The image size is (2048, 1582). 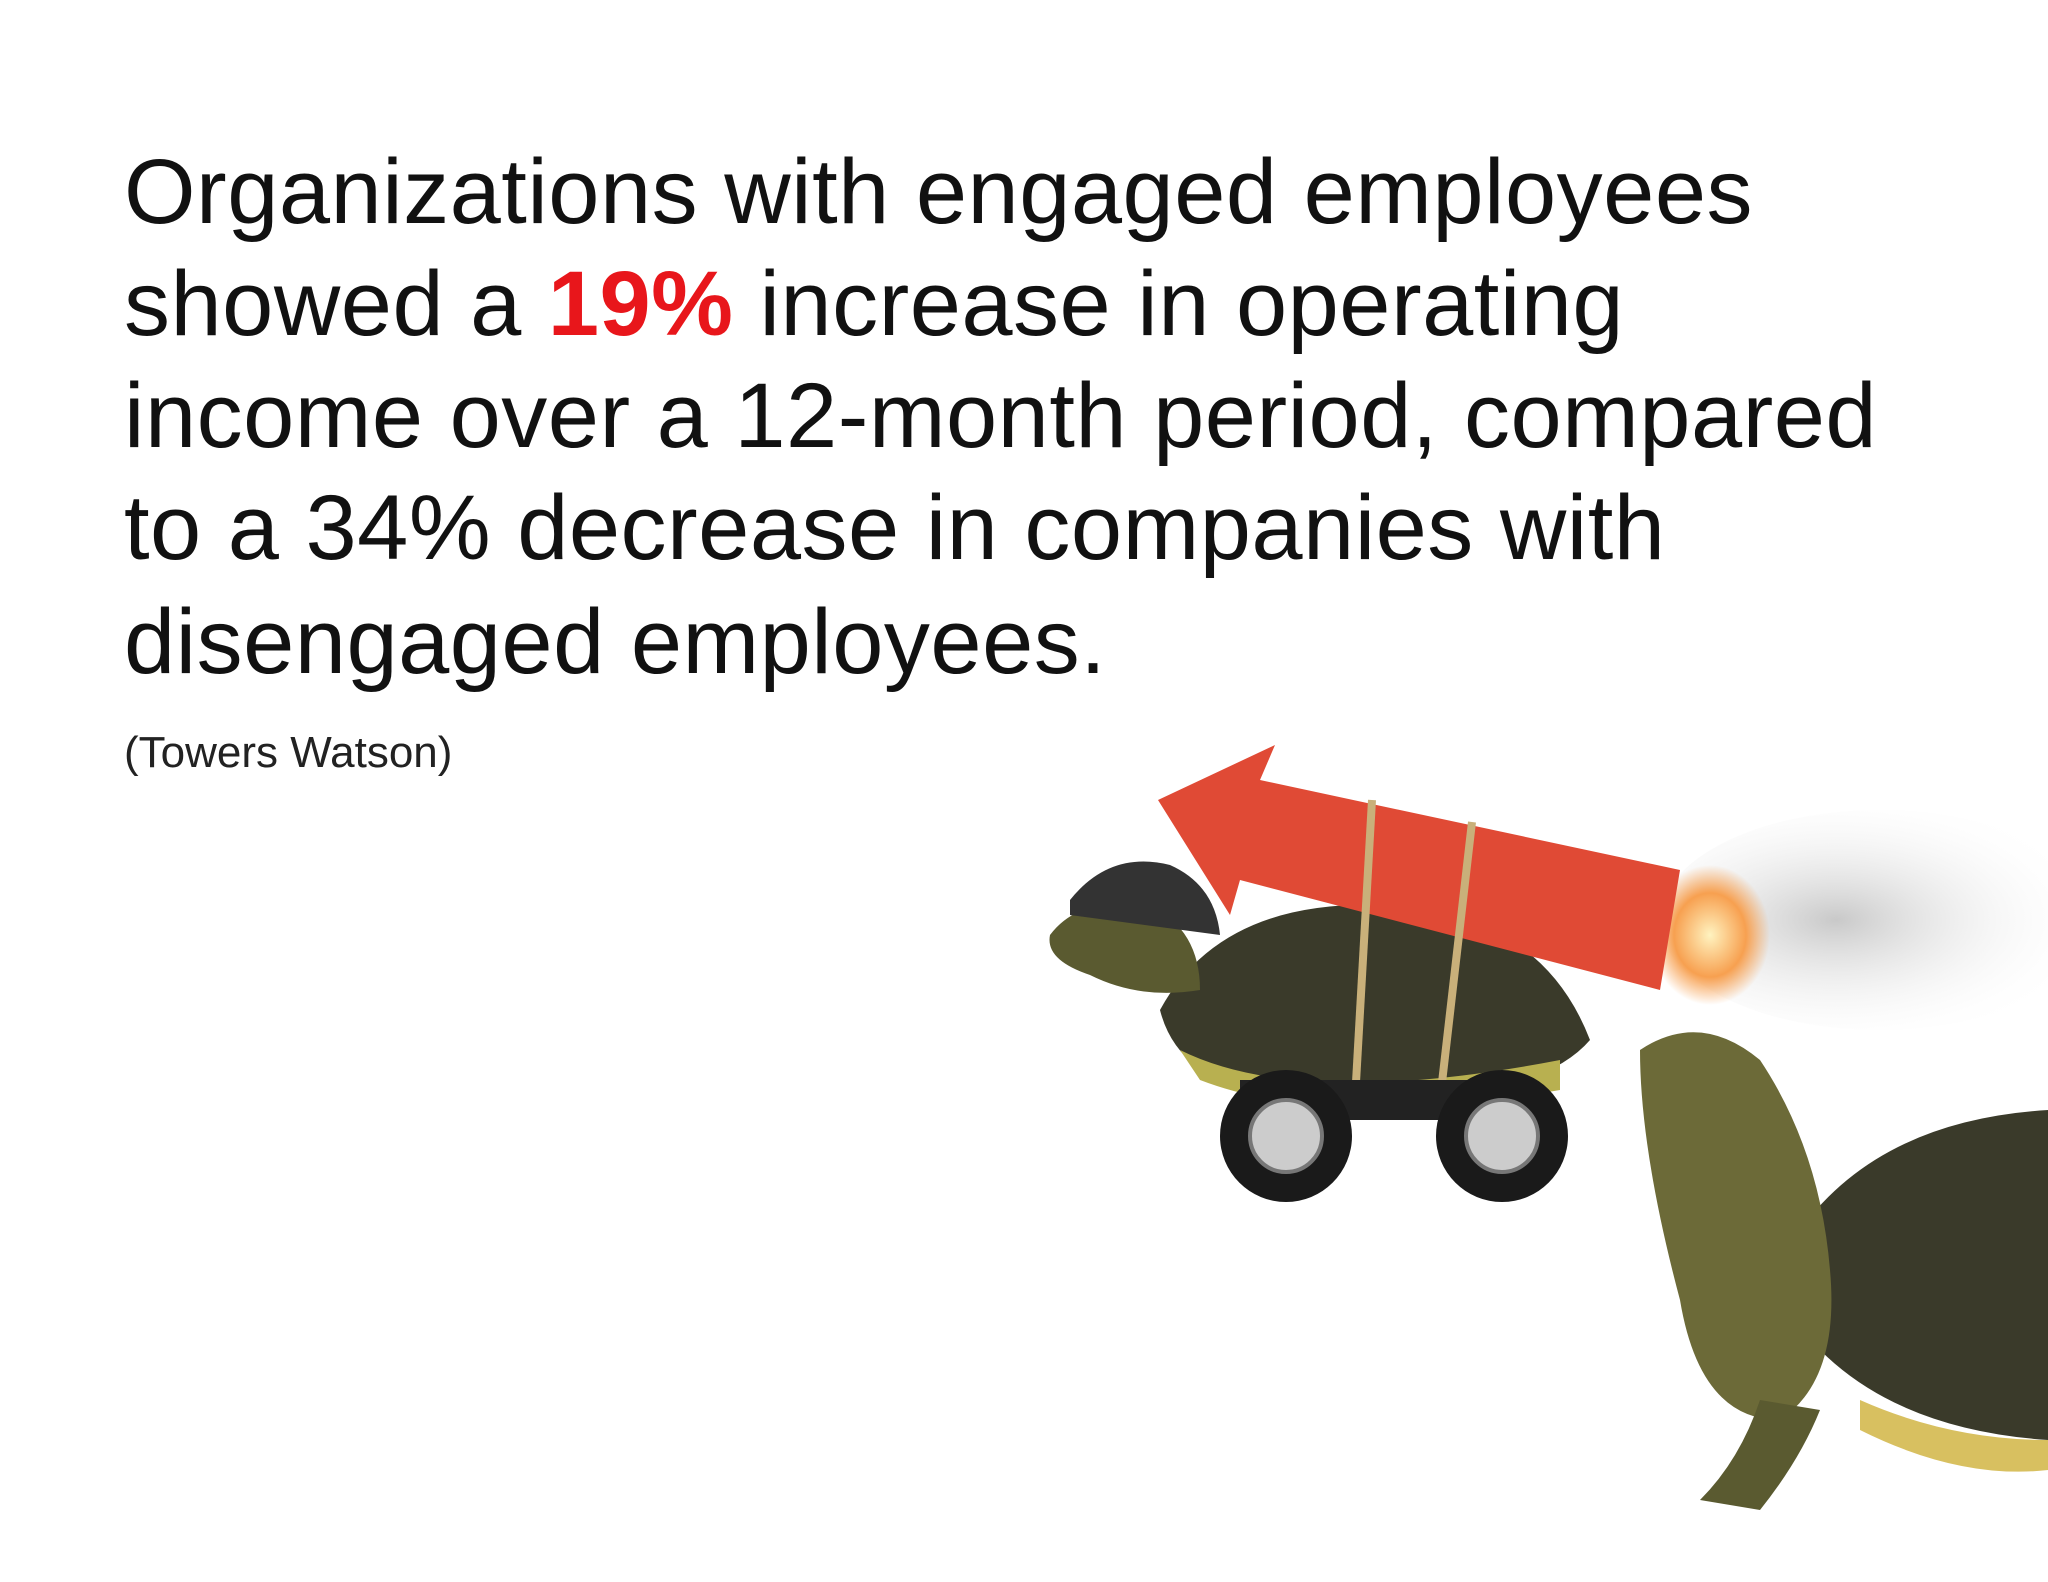 I want to click on statement-line: showed a 19% increase in operating, so click(x=874, y=304).